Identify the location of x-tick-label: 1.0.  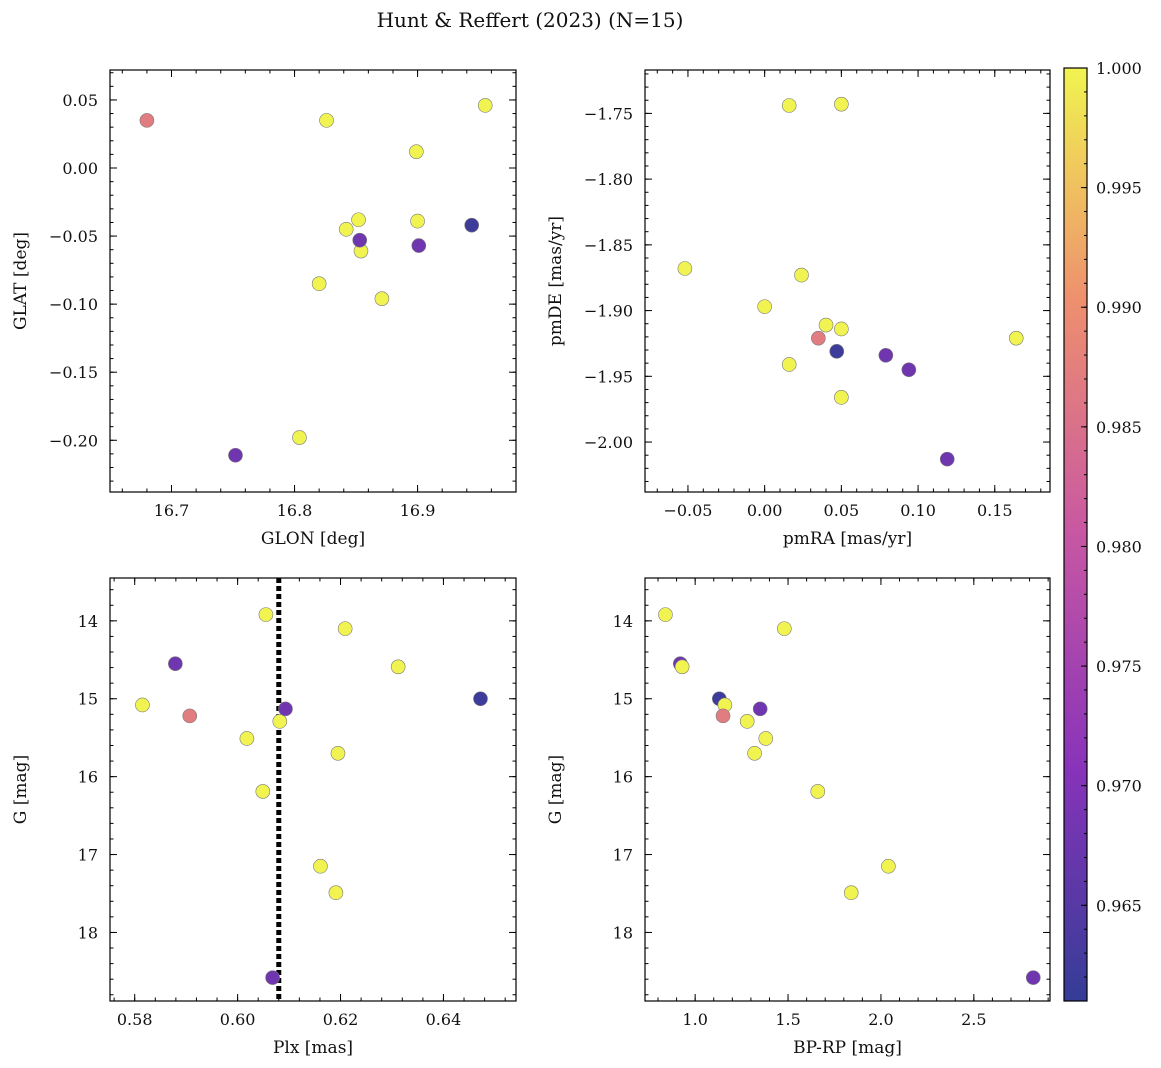
(694, 1019).